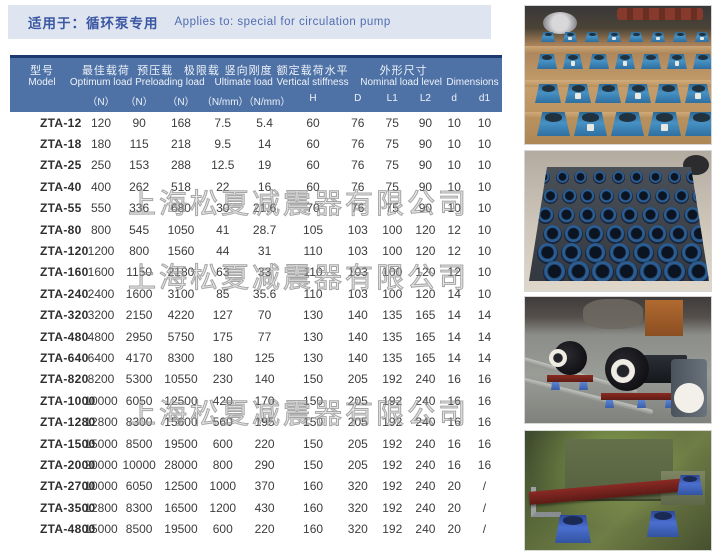  Describe the element at coordinates (484, 529) in the screenshot. I see `cell-value: /` at that location.